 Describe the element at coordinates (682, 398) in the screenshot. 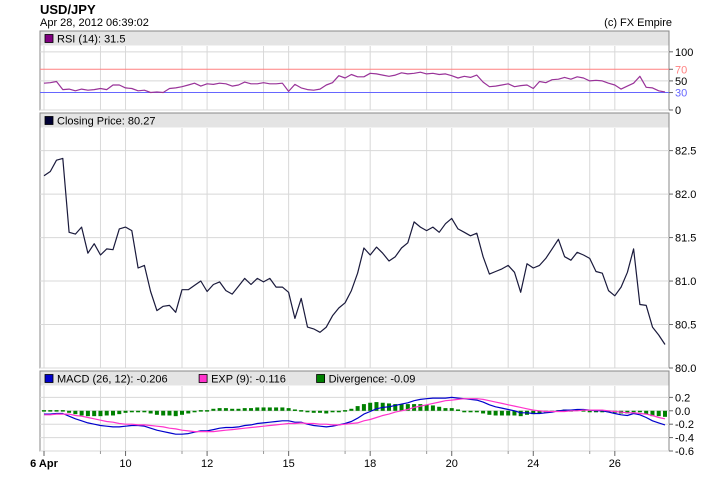

I see `macd-tick-label: 0.2` at that location.